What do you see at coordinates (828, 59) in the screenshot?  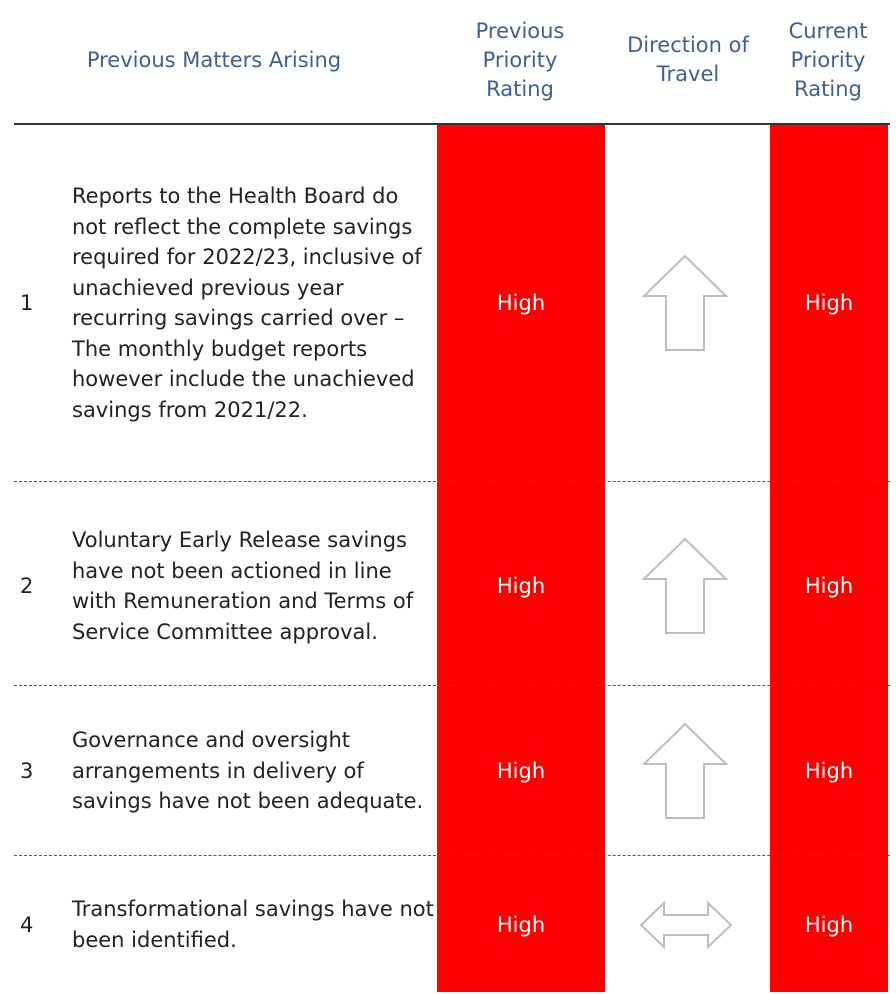 I see `column-header: Current Priority Rating` at bounding box center [828, 59].